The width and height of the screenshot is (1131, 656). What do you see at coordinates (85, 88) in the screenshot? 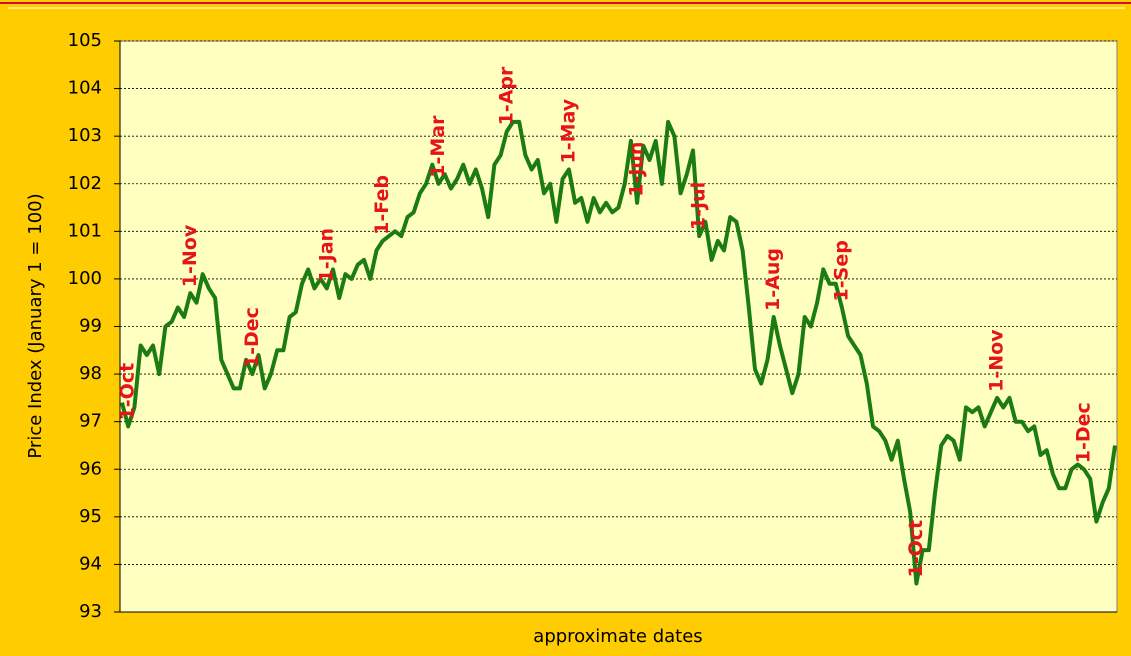
I see `y-tick-label: 104` at bounding box center [85, 88].